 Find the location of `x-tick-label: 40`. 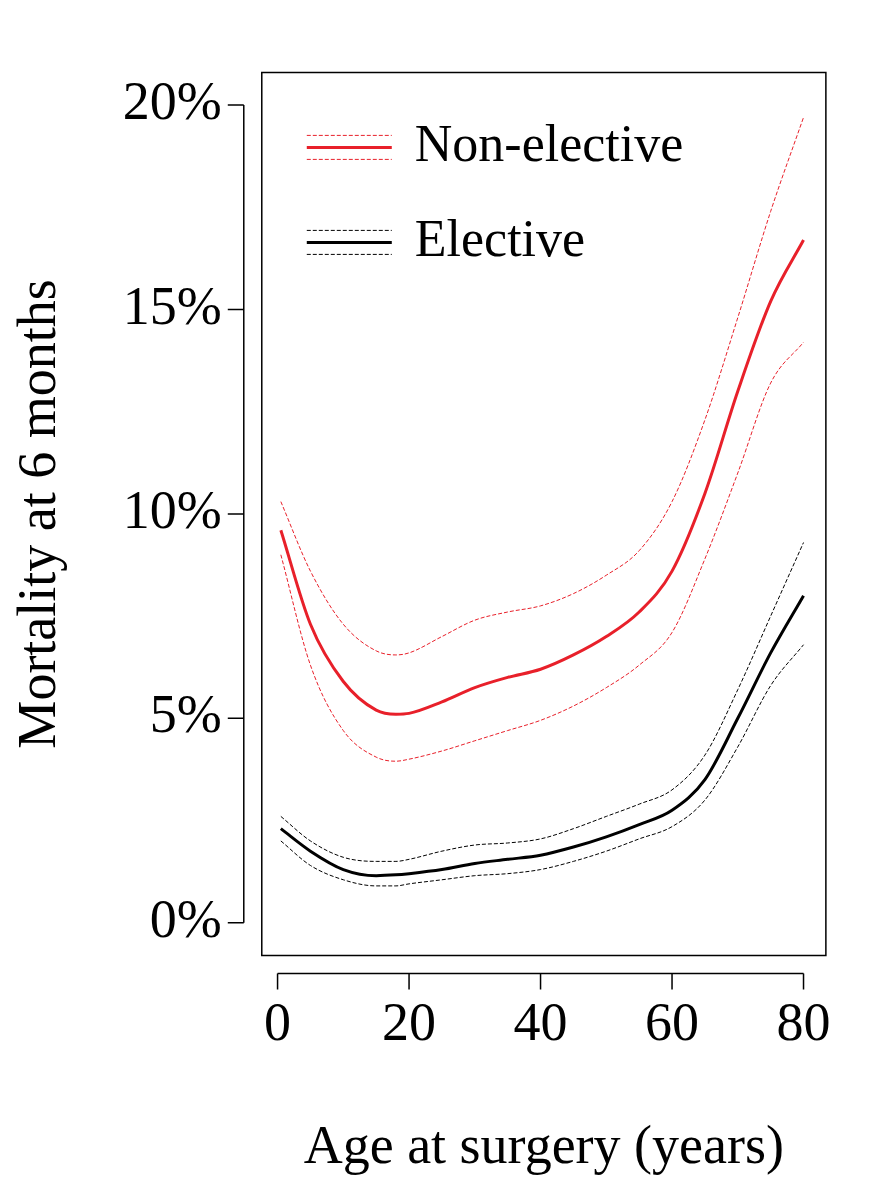

x-tick-label: 40 is located at coordinates (540, 1021).